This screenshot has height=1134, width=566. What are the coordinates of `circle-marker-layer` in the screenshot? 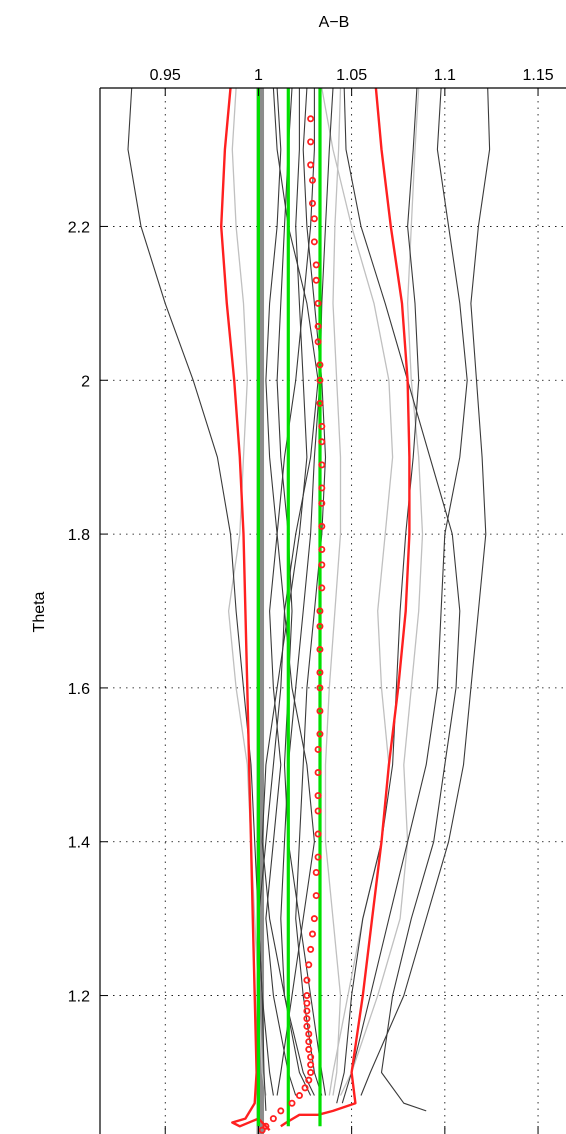 It's located at (292, 624).